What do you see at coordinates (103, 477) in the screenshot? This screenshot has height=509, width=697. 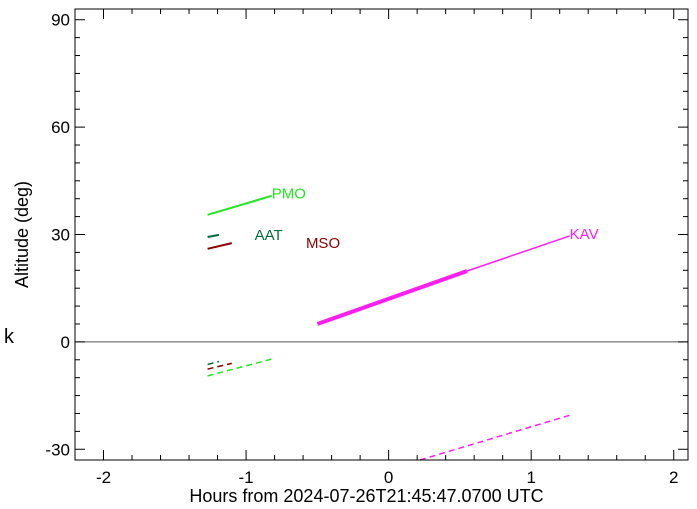 I see `x-tick-label: -2` at bounding box center [103, 477].